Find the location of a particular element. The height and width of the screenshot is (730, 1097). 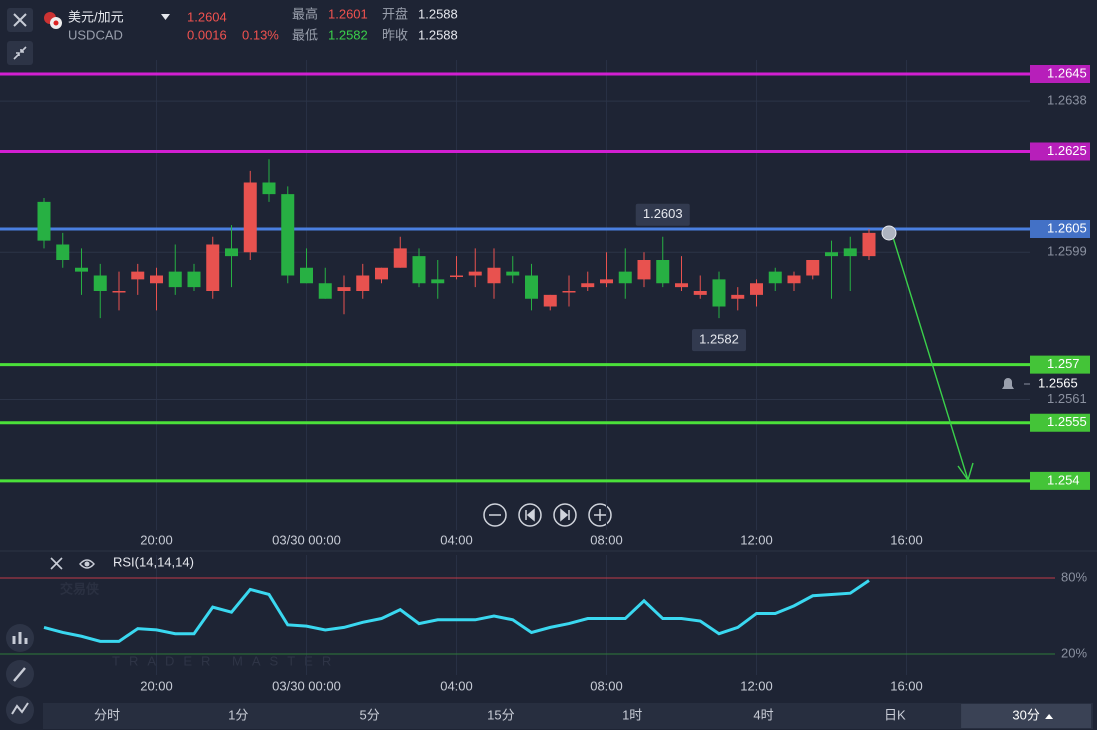

x-tick-label: 16:00 is located at coordinates (906, 685).